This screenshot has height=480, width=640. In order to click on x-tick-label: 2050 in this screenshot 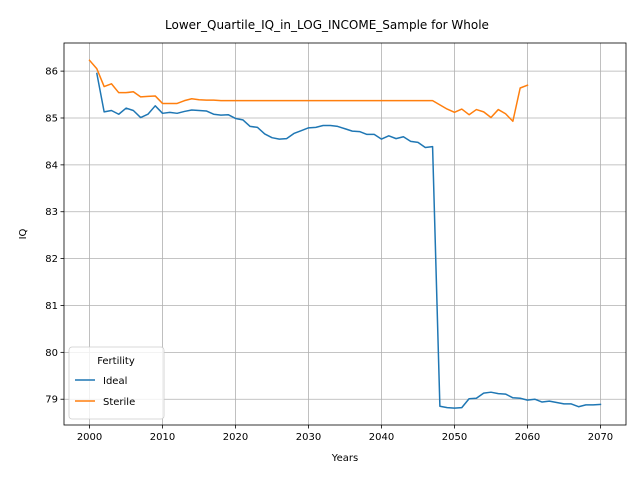, I will do `click(454, 437)`.